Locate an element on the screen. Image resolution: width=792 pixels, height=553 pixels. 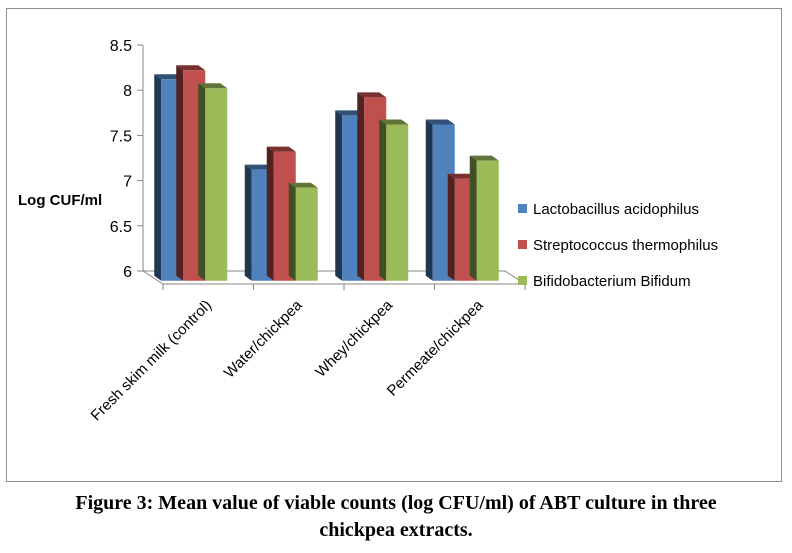
legend-item: Lactobacillus acidophilus is located at coordinates (608, 209).